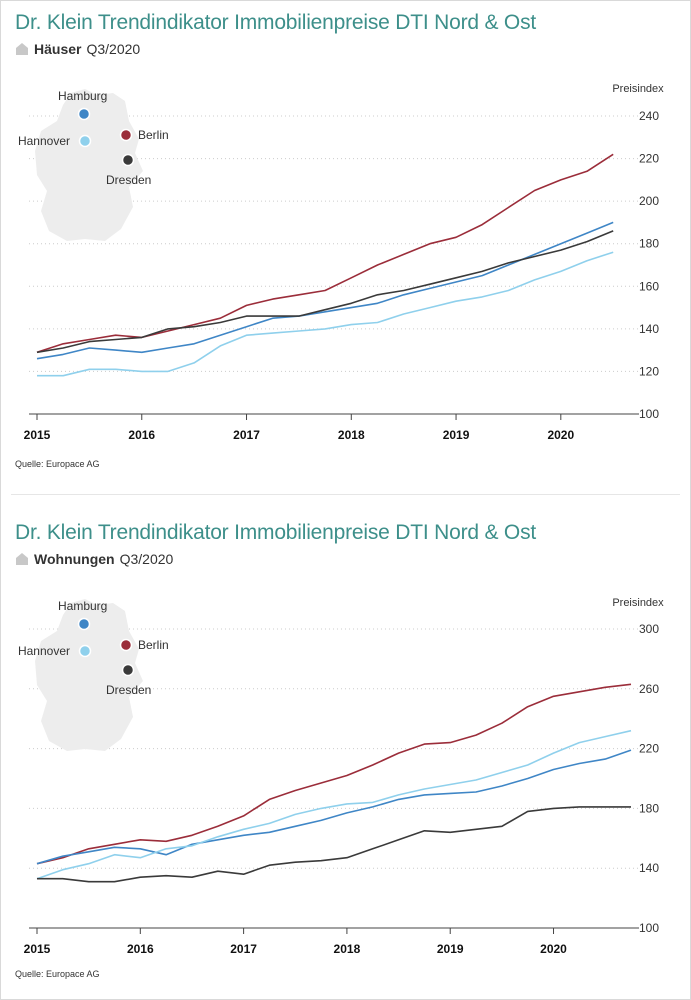  I want to click on y-tick-label: 120, so click(649, 371).